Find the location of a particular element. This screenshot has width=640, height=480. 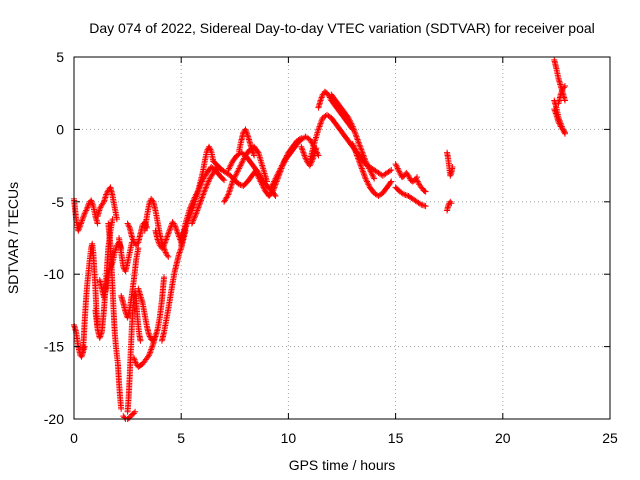

x-tick-label: 20 is located at coordinates (503, 438).